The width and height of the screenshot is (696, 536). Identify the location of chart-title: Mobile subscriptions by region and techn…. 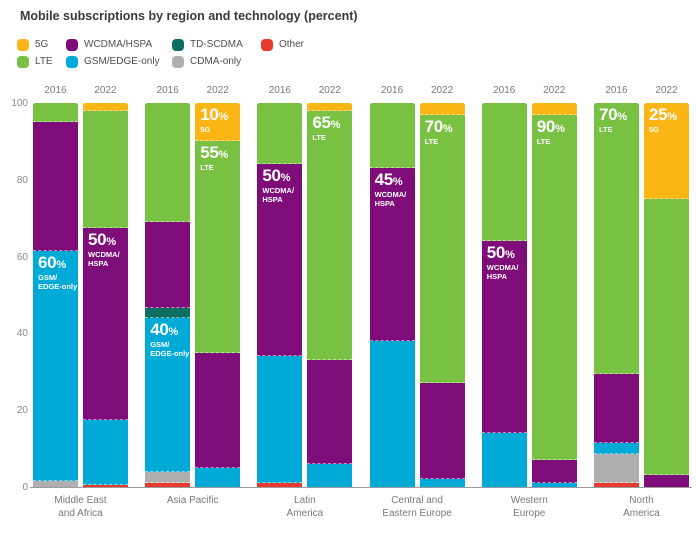
(189, 16).